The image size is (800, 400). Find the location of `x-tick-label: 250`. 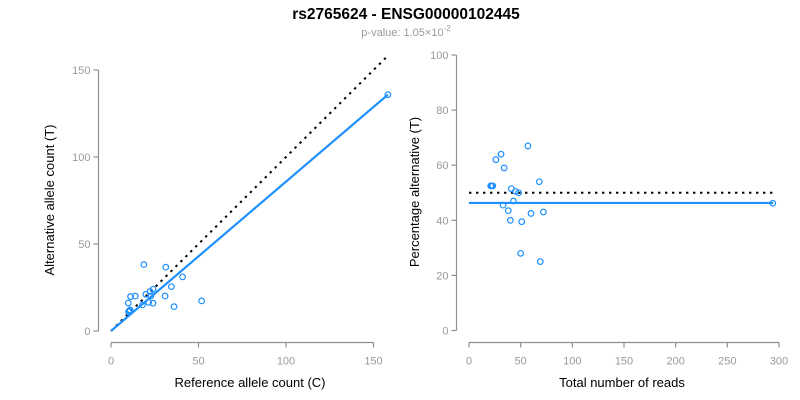

x-tick-label: 250 is located at coordinates (727, 362).